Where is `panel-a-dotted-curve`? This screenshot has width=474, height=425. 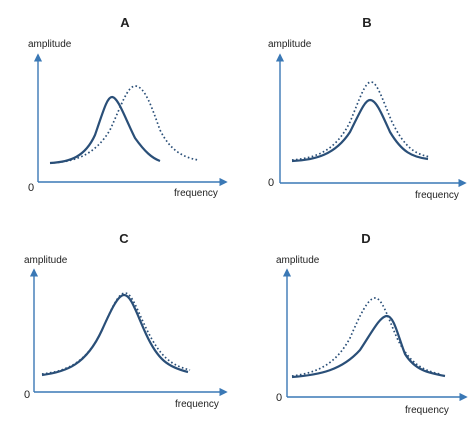 panel-a-dotted-curve is located at coordinates (124, 124).